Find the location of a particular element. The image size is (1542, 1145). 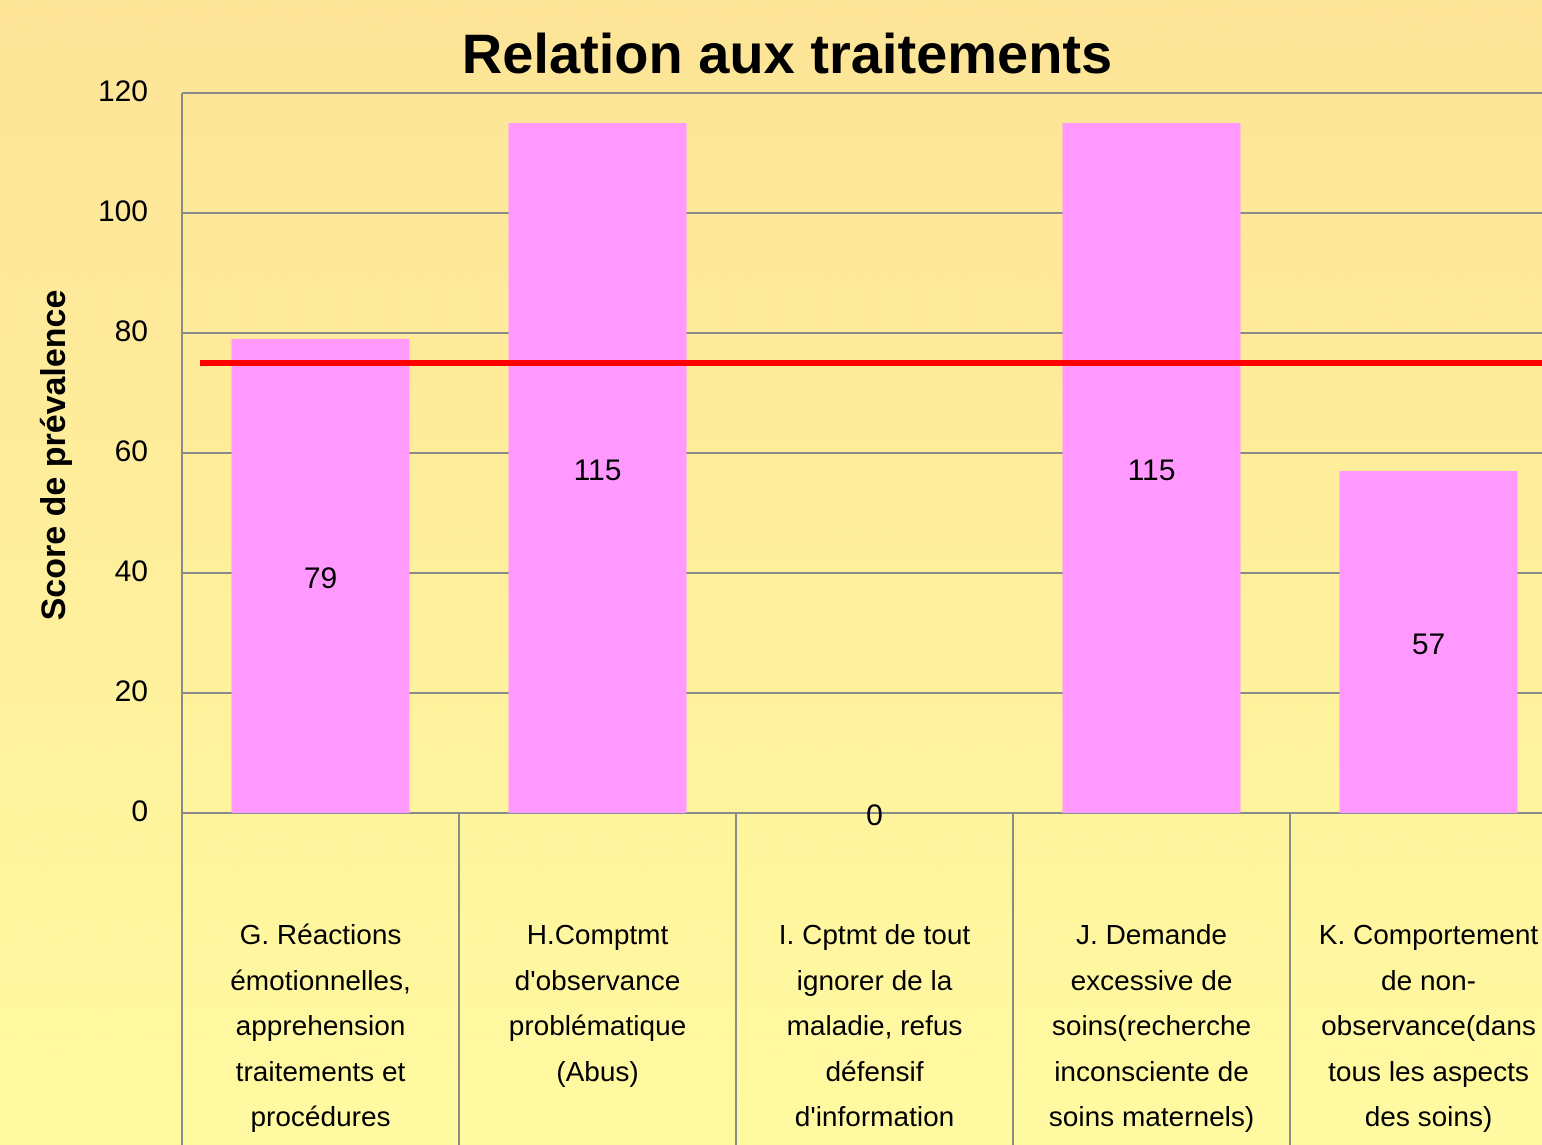

data-label: 0 is located at coordinates (874, 815).